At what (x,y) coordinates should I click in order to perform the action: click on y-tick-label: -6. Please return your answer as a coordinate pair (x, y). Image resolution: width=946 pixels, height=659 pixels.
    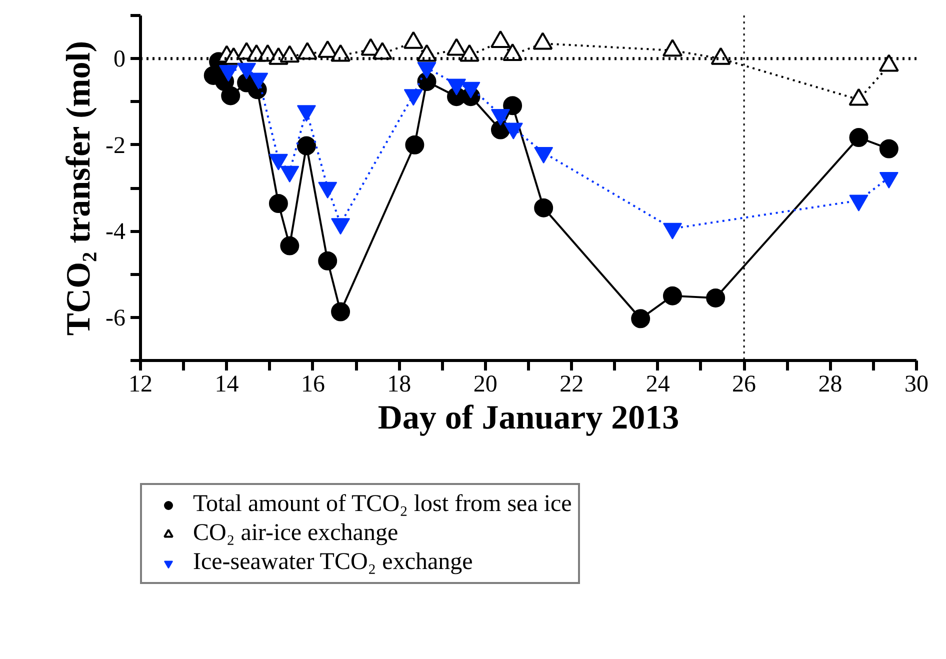
    Looking at the image, I should click on (116, 318).